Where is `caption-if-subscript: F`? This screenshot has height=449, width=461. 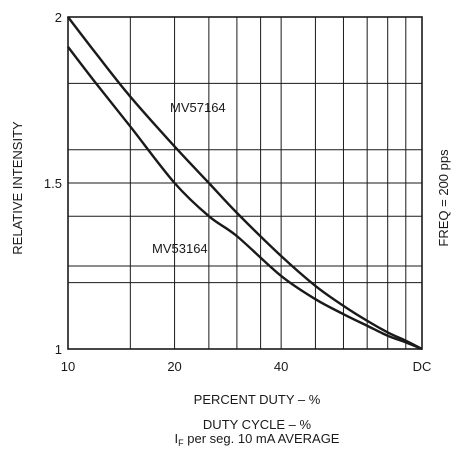
caption-if-subscript: F is located at coordinates (181, 443).